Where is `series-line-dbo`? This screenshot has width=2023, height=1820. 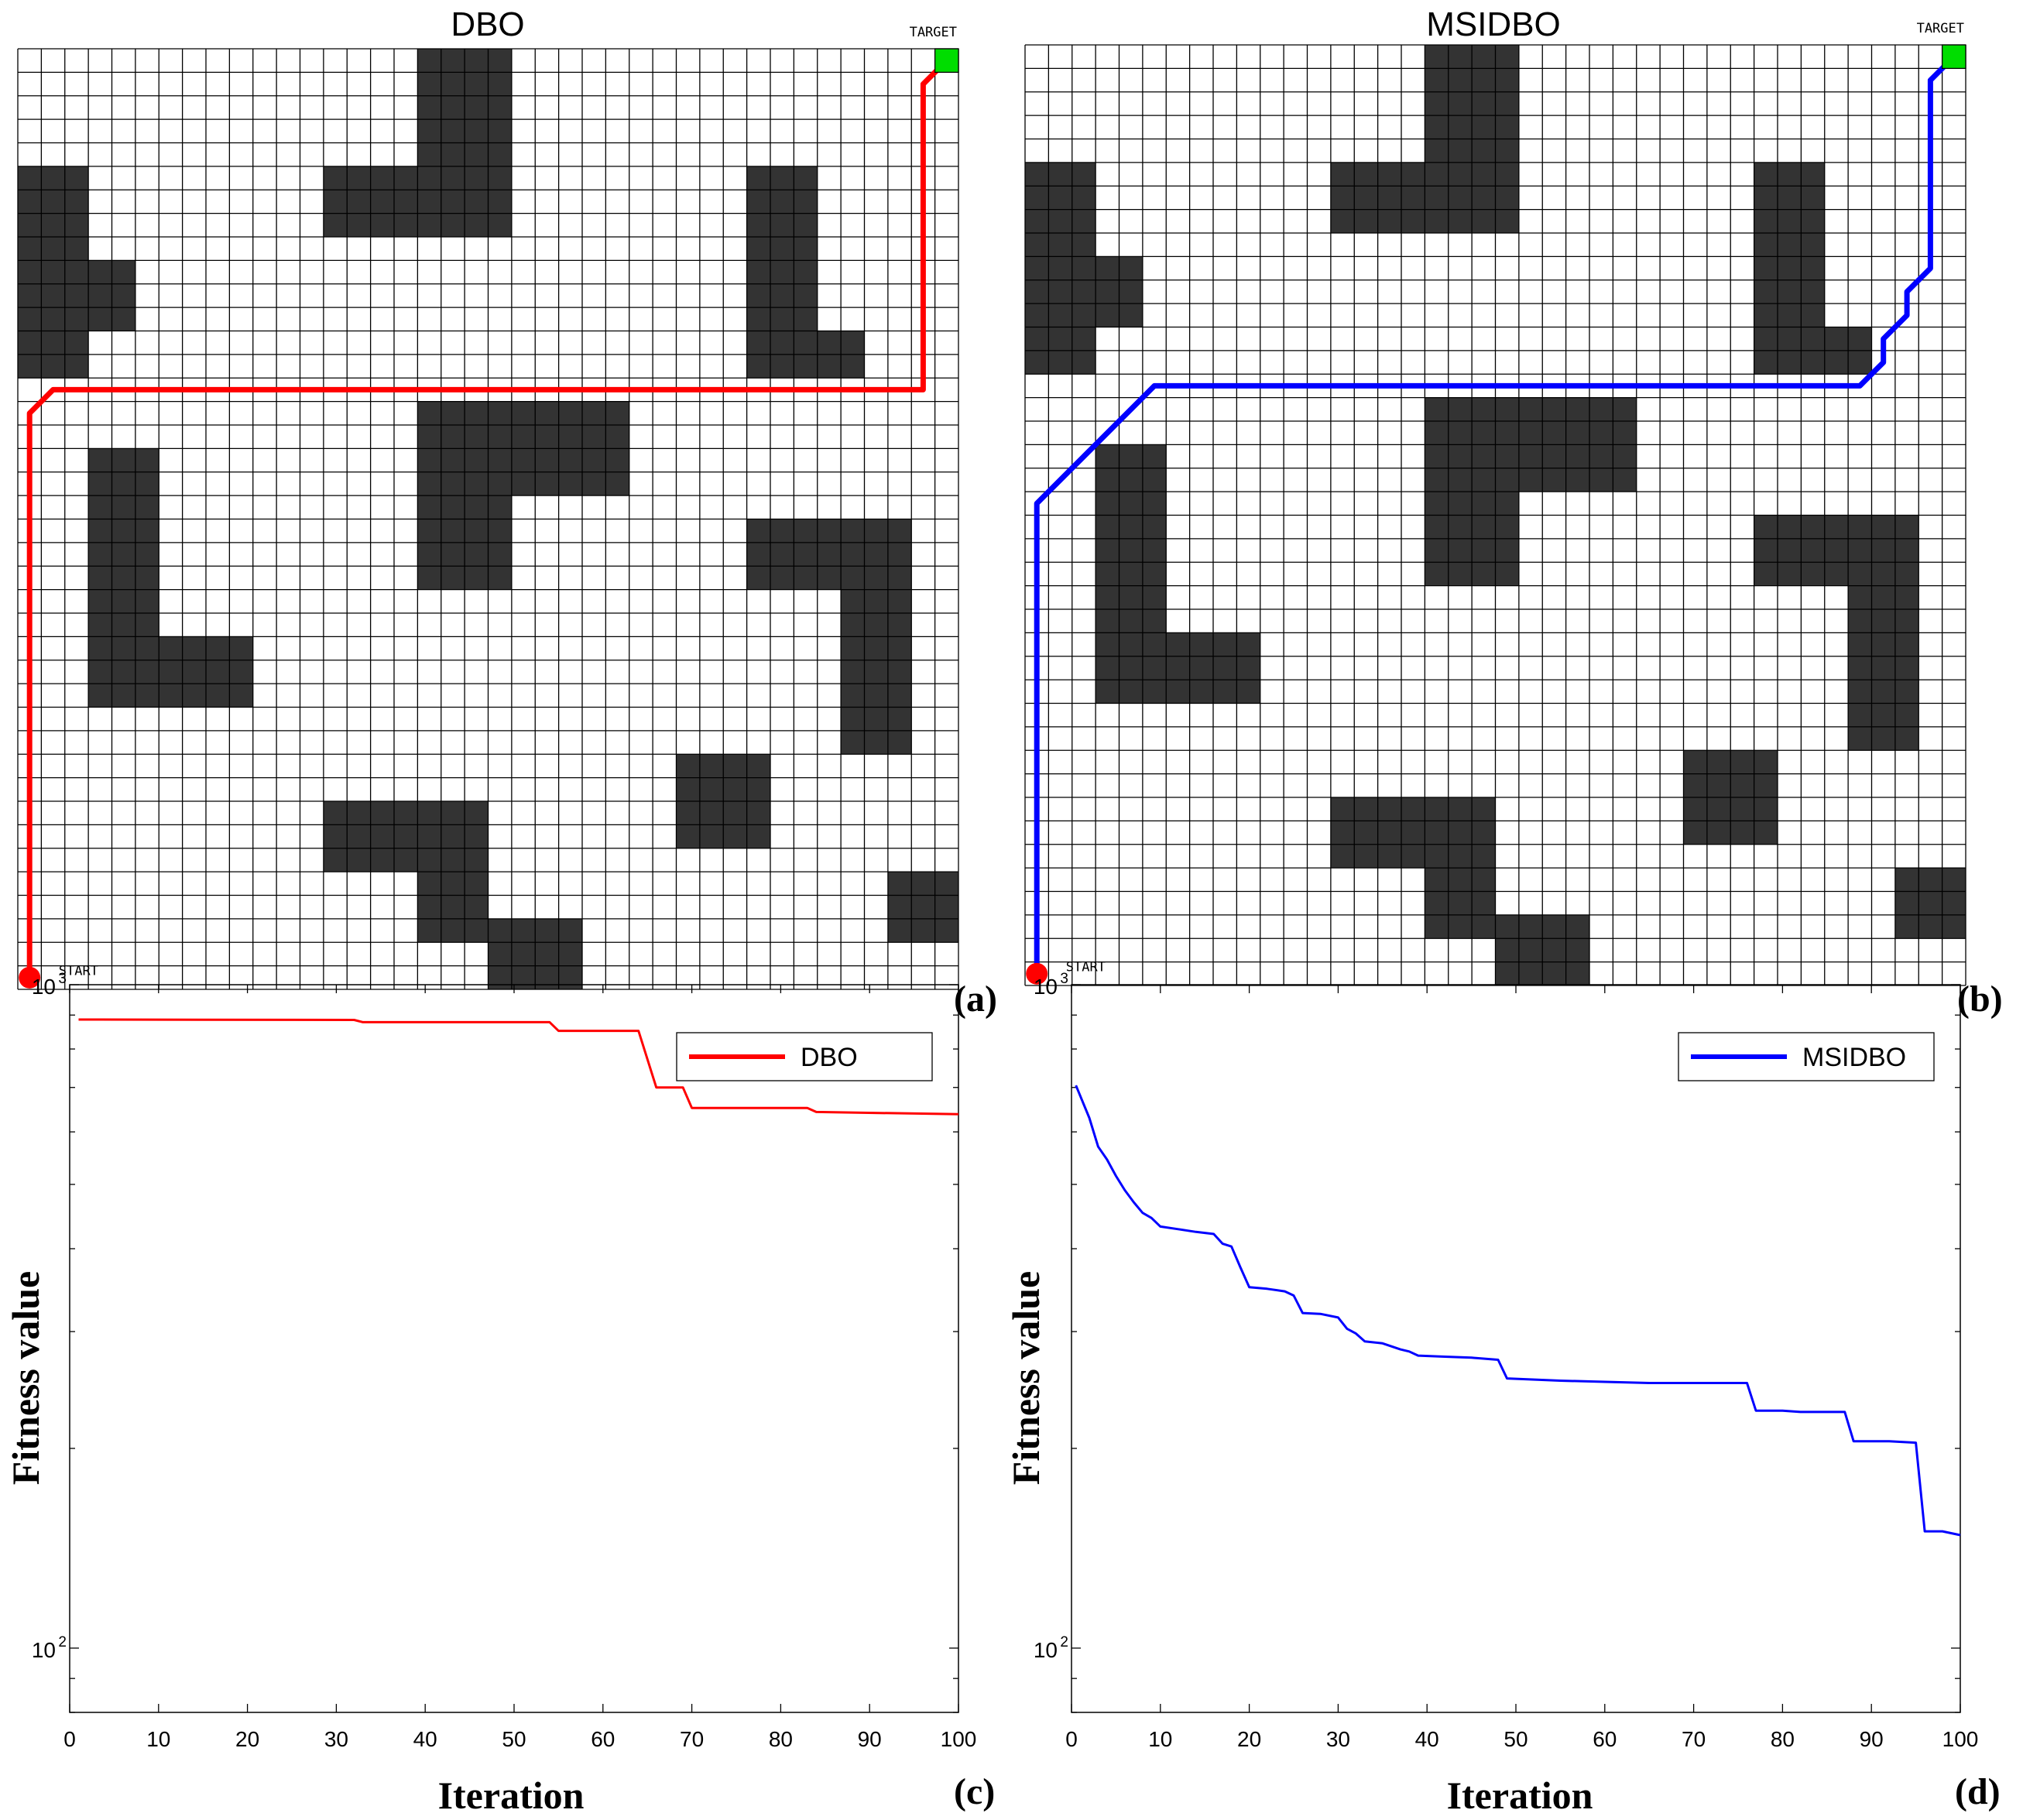 series-line-dbo is located at coordinates (518, 1067).